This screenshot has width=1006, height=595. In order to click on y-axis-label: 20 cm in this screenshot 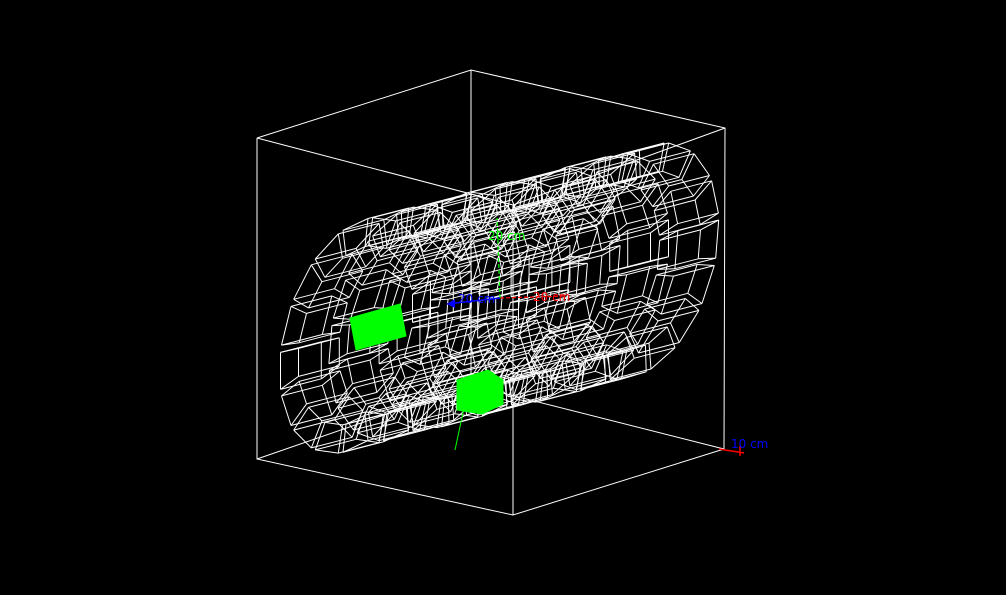, I will do `click(506, 236)`.